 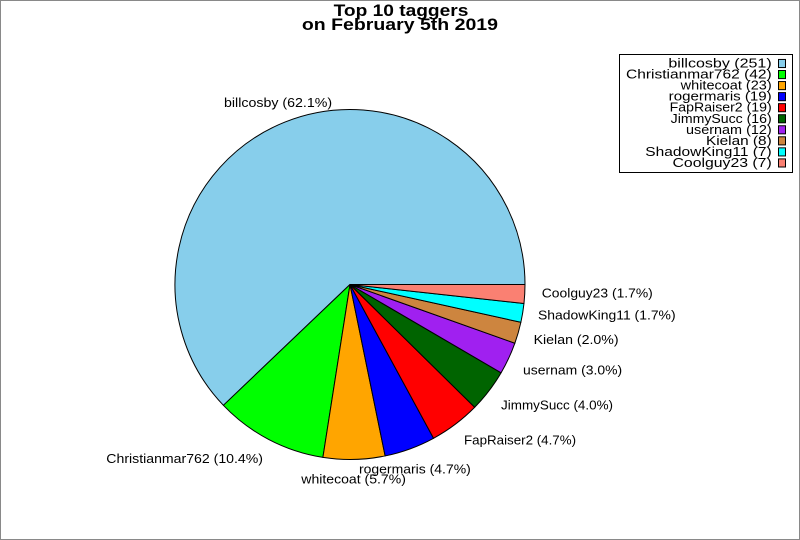 I want to click on svg-text: FapRaiser2 (19), so click(x=721, y=107).